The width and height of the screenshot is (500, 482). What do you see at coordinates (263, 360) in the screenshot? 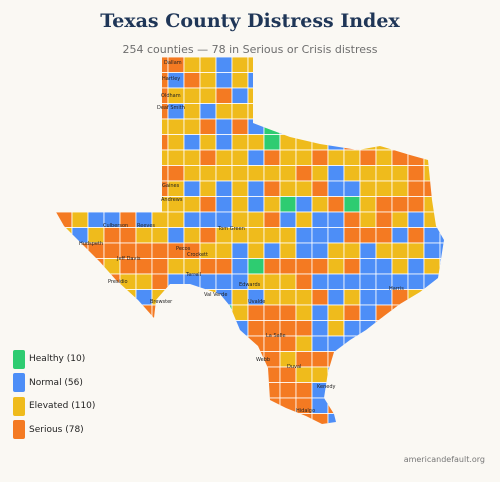
I see `county-label: Webb` at bounding box center [263, 360].